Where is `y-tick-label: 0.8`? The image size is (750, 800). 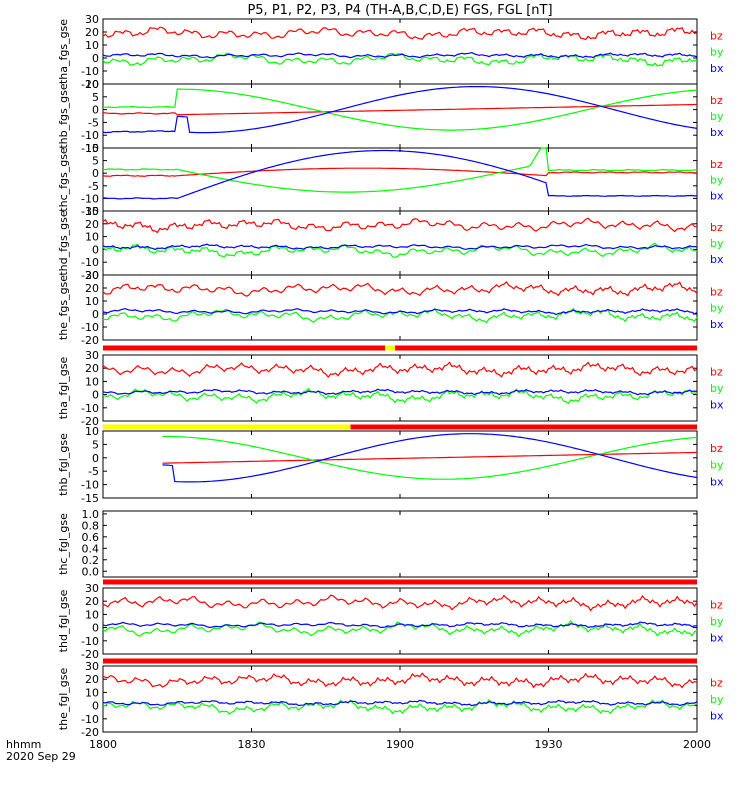 y-tick-label: 0.8 is located at coordinates (91, 525).